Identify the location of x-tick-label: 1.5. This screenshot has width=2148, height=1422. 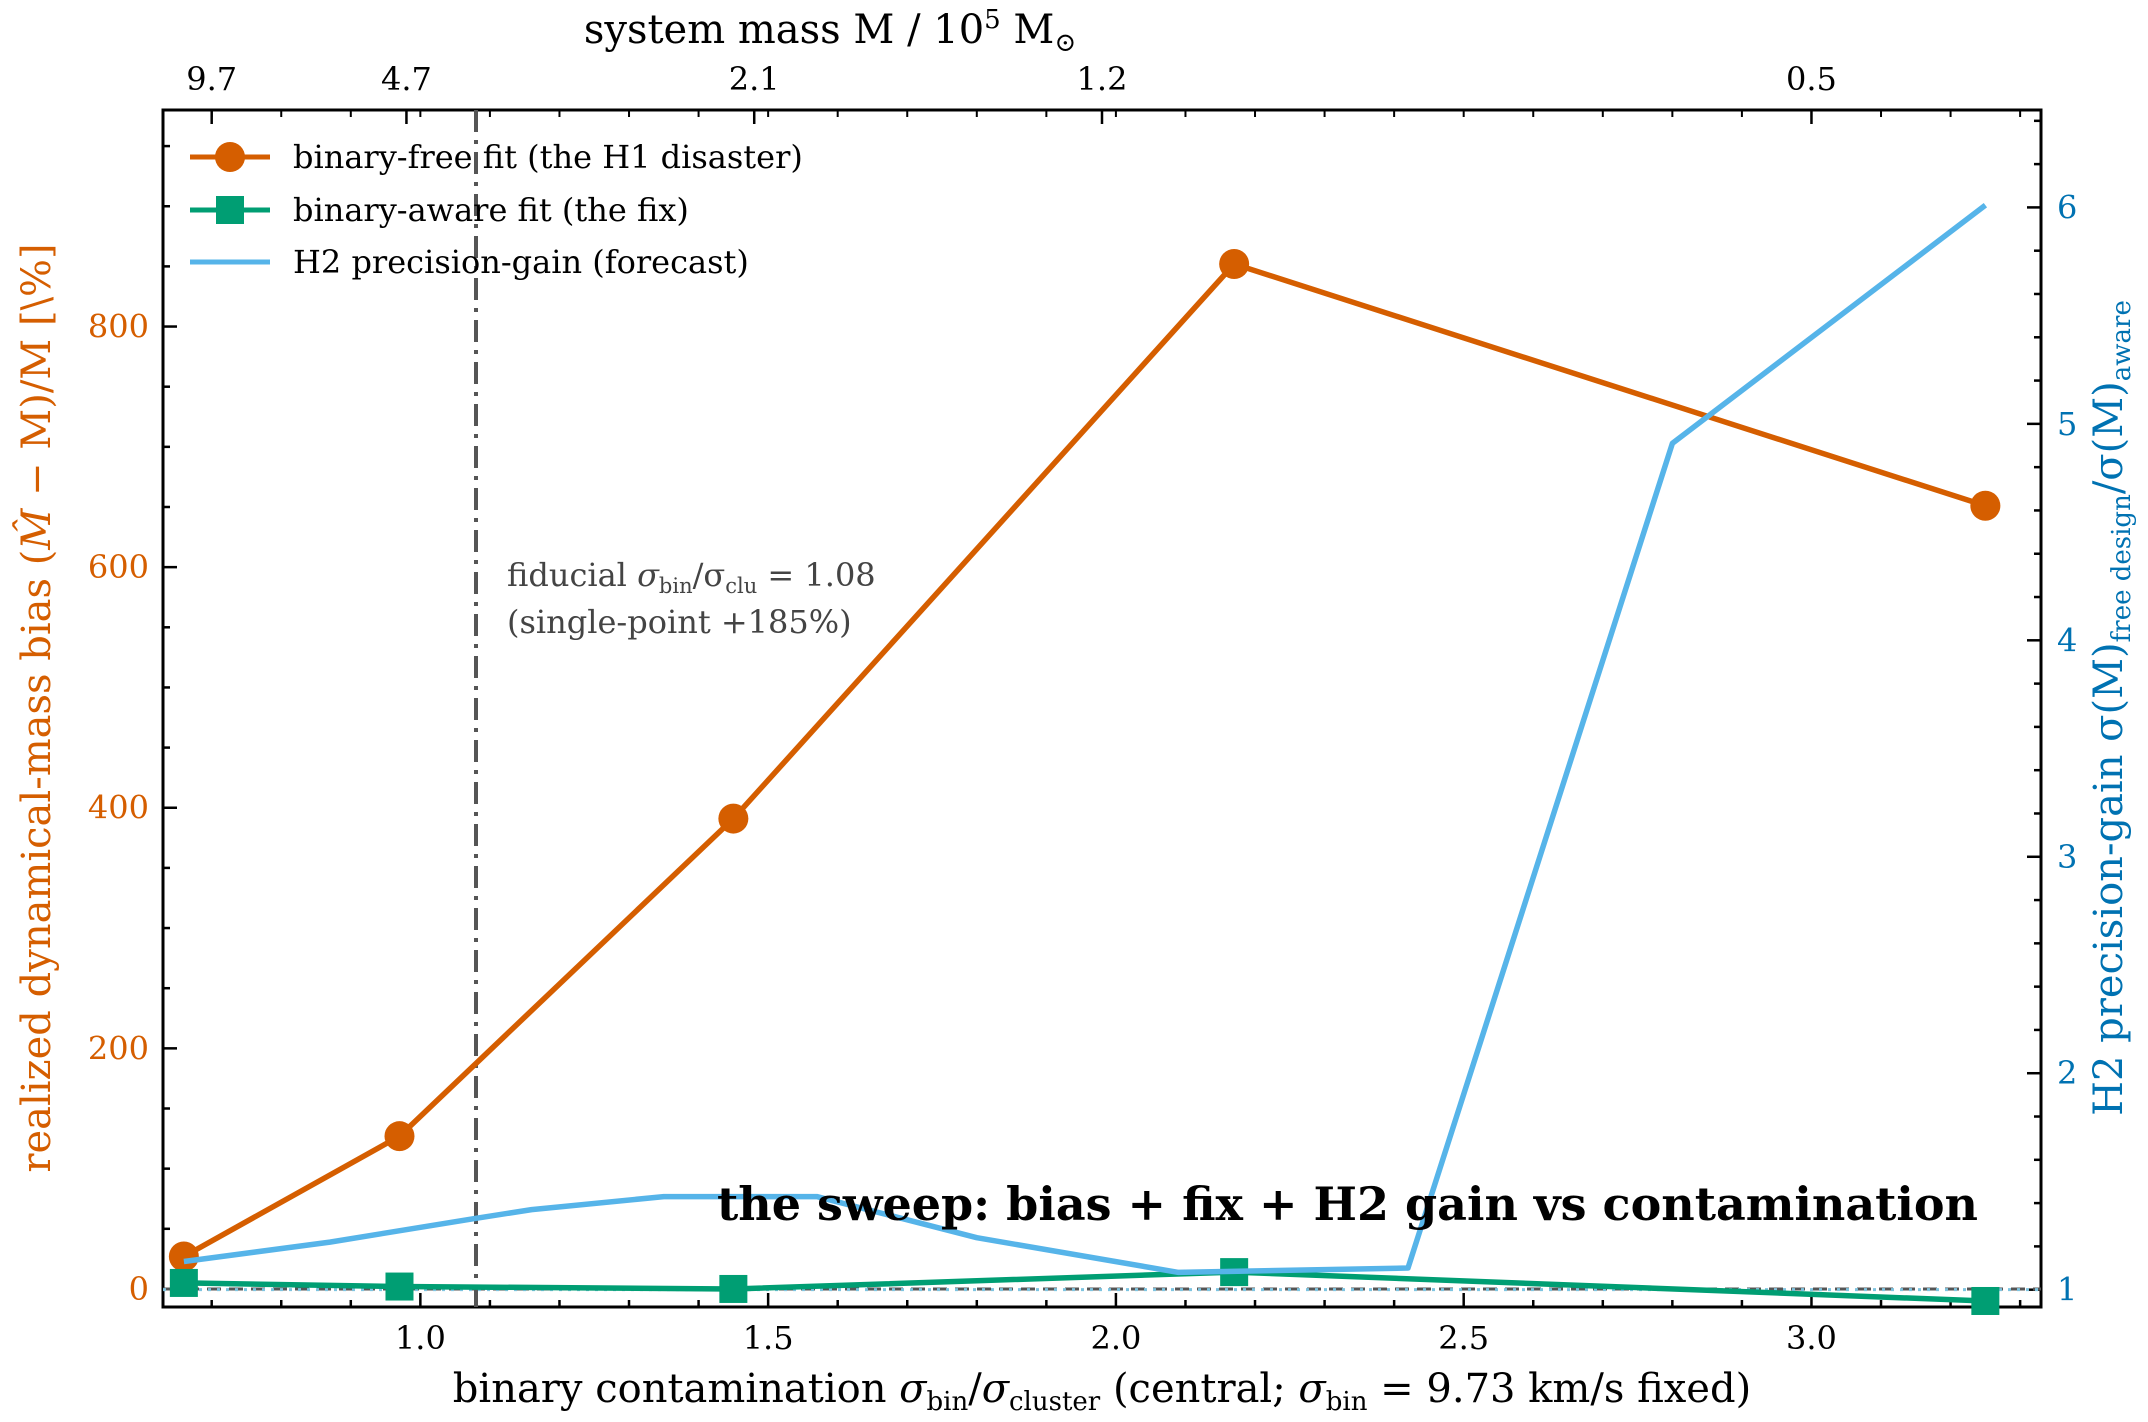
(768, 1338).